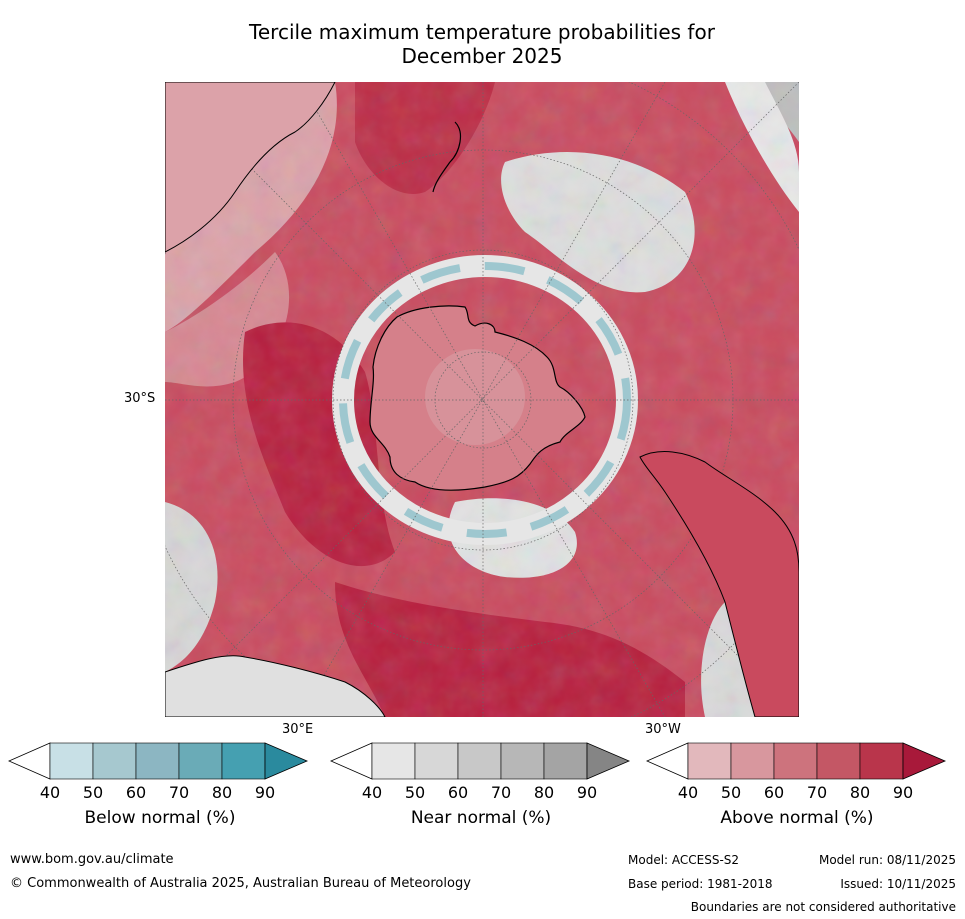 The image size is (965, 919). I want to click on antarctica-interior, so click(475, 397).